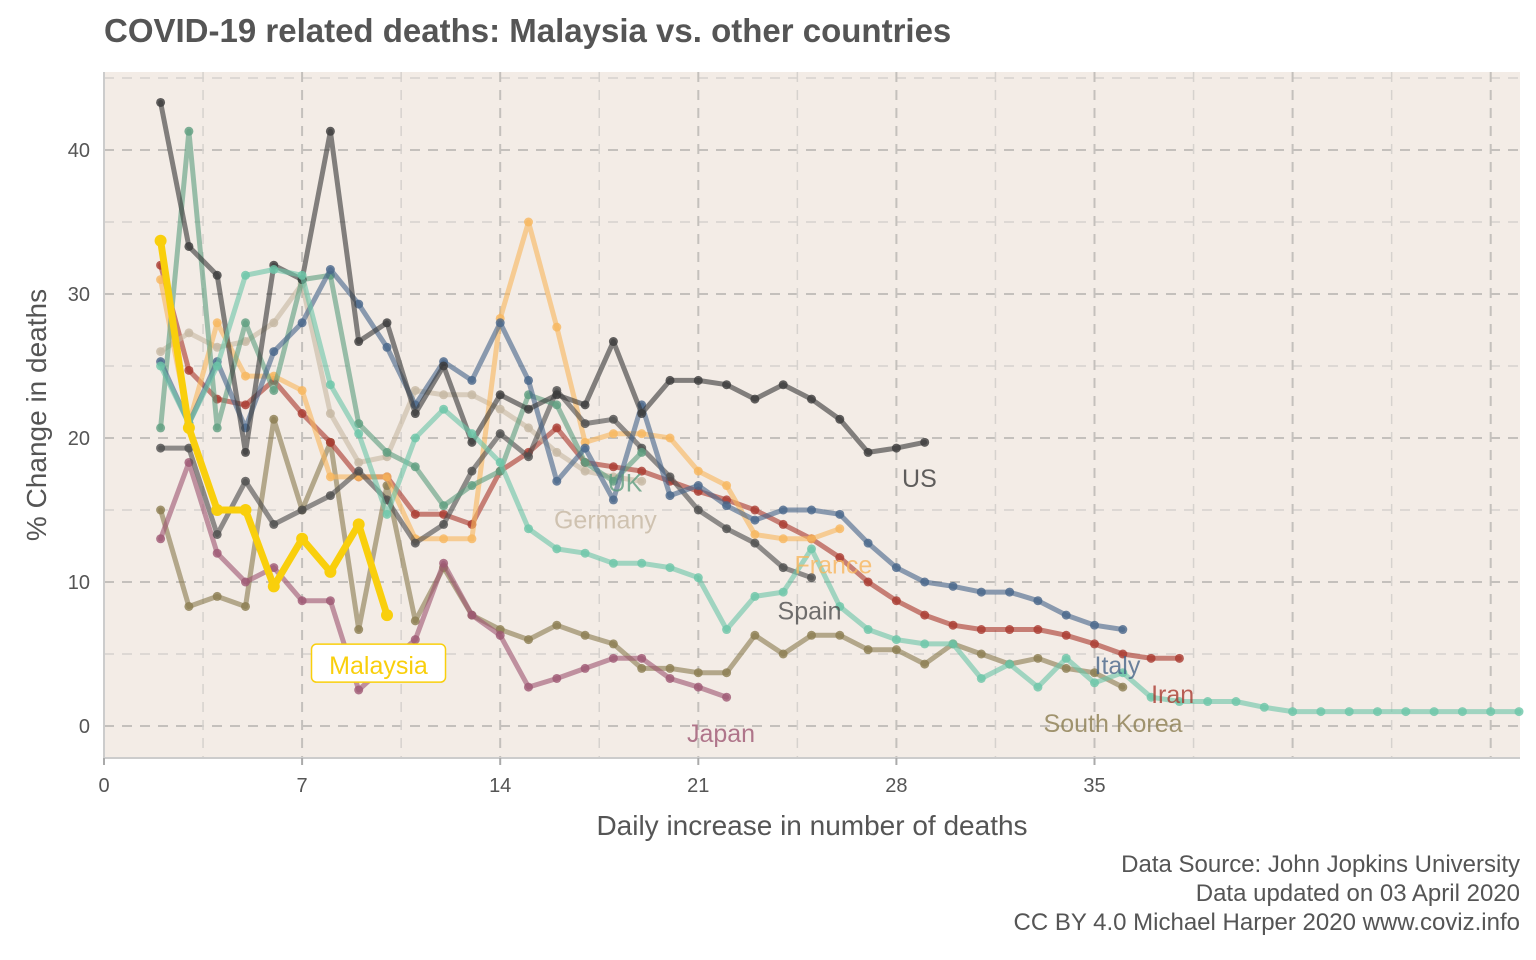  I want to click on x-tick-label: 0, so click(103, 786).